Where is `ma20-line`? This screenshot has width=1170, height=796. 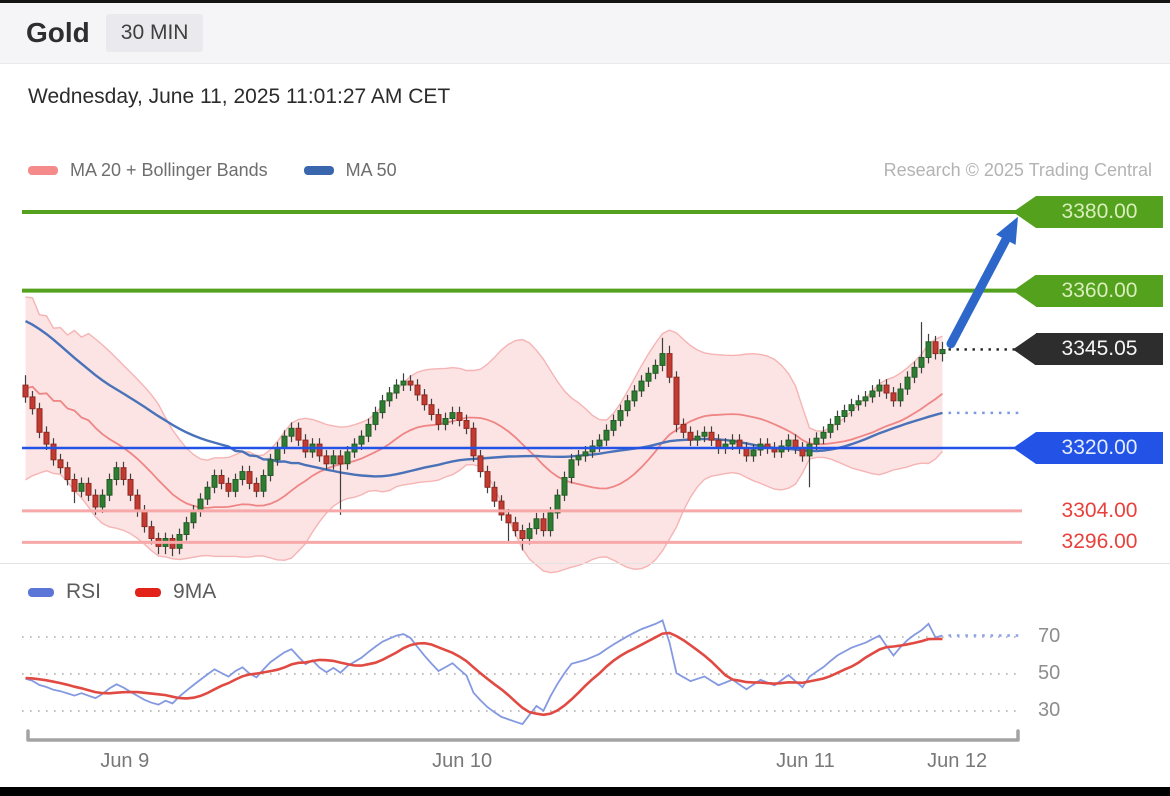
ma20-line is located at coordinates (484, 447).